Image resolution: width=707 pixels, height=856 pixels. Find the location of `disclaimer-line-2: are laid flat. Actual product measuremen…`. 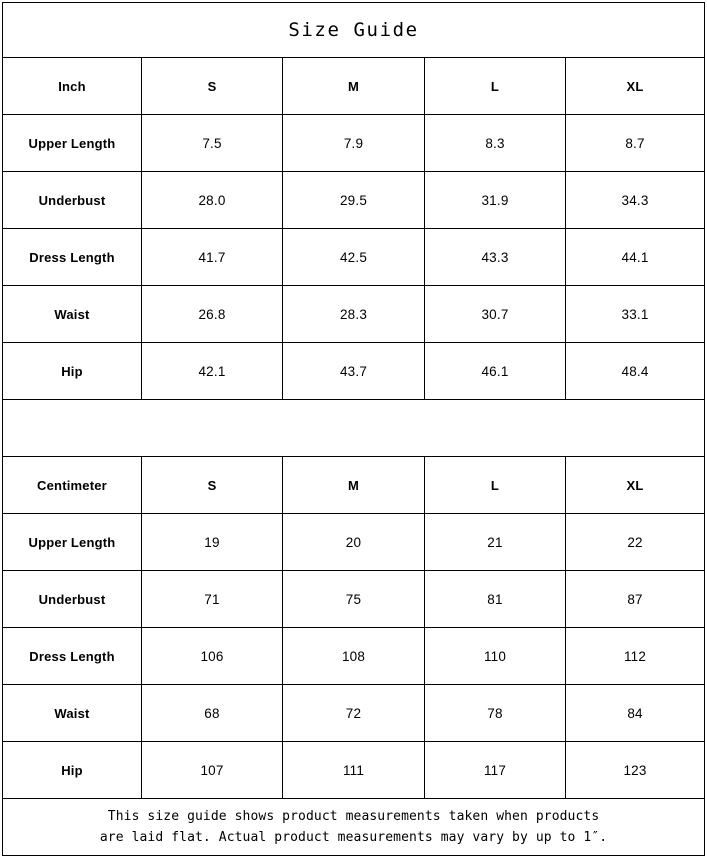

disclaimer-line-2: are laid flat. Actual product measuremen… is located at coordinates (353, 837).